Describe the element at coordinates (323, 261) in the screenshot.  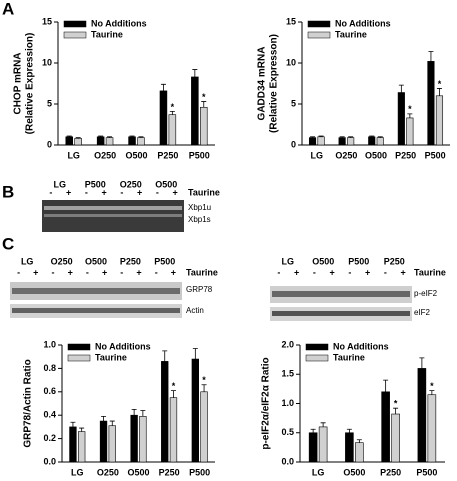
I see `lane-group-label: O500` at that location.